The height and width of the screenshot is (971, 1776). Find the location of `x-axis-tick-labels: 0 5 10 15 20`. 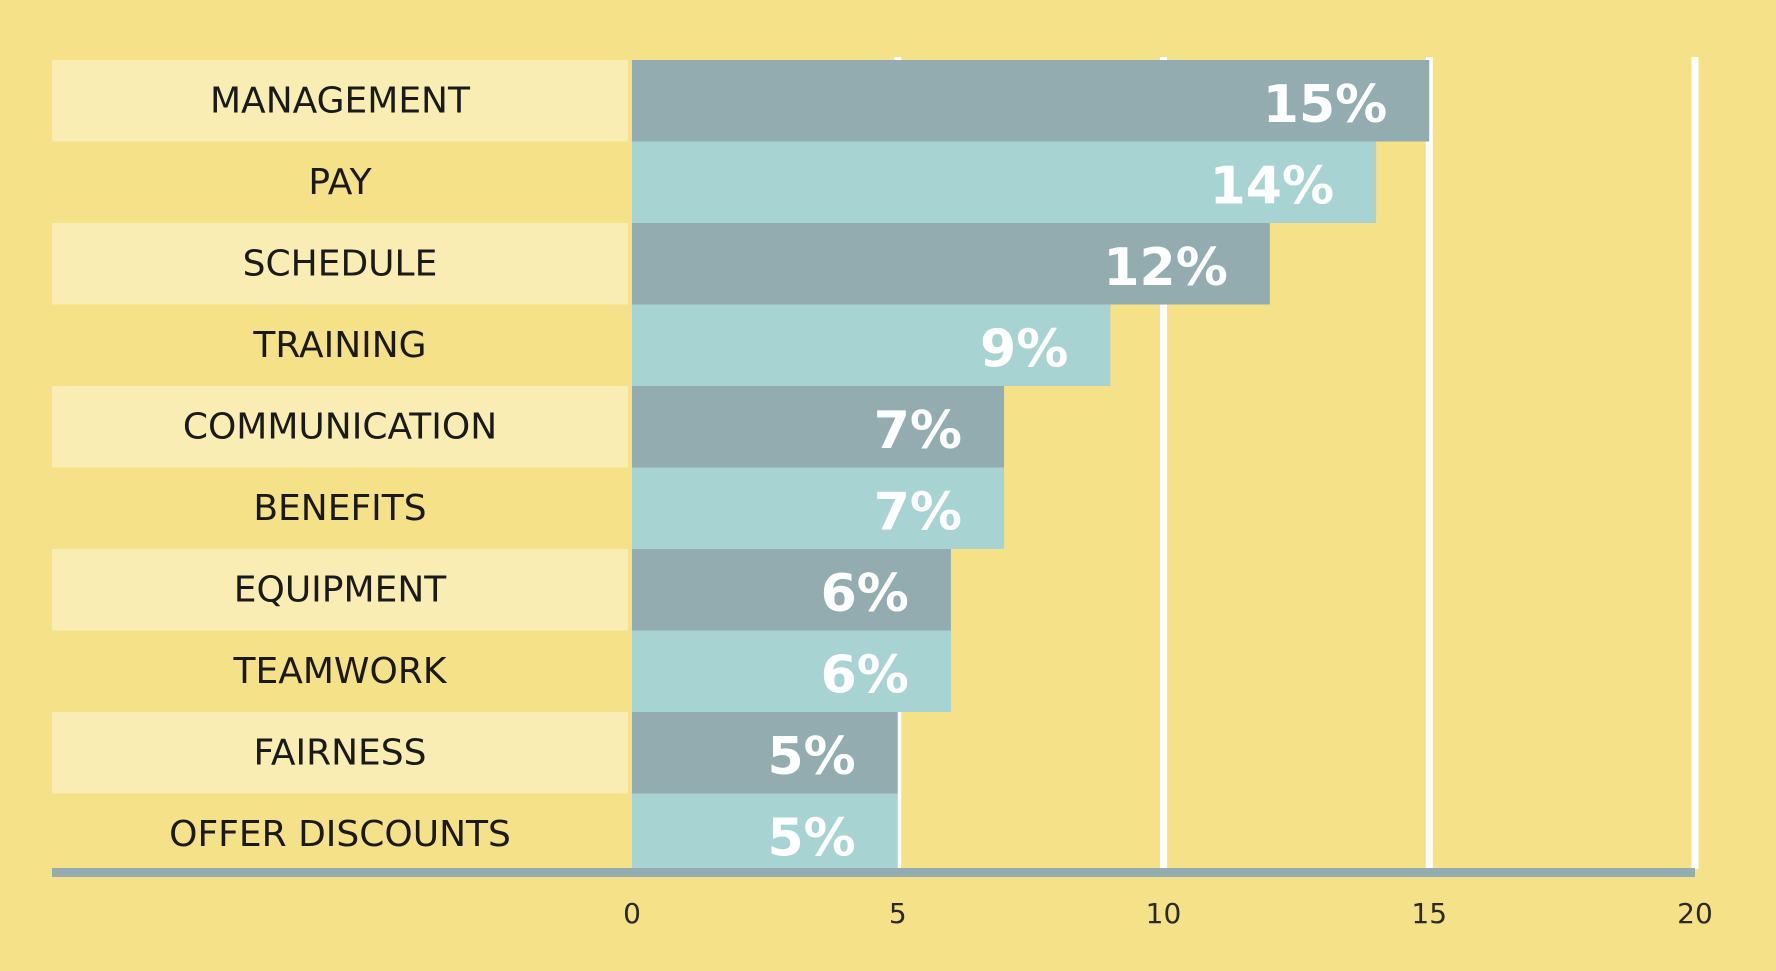

x-axis-tick-labels: 0 5 10 15 20 is located at coordinates (1168, 913).